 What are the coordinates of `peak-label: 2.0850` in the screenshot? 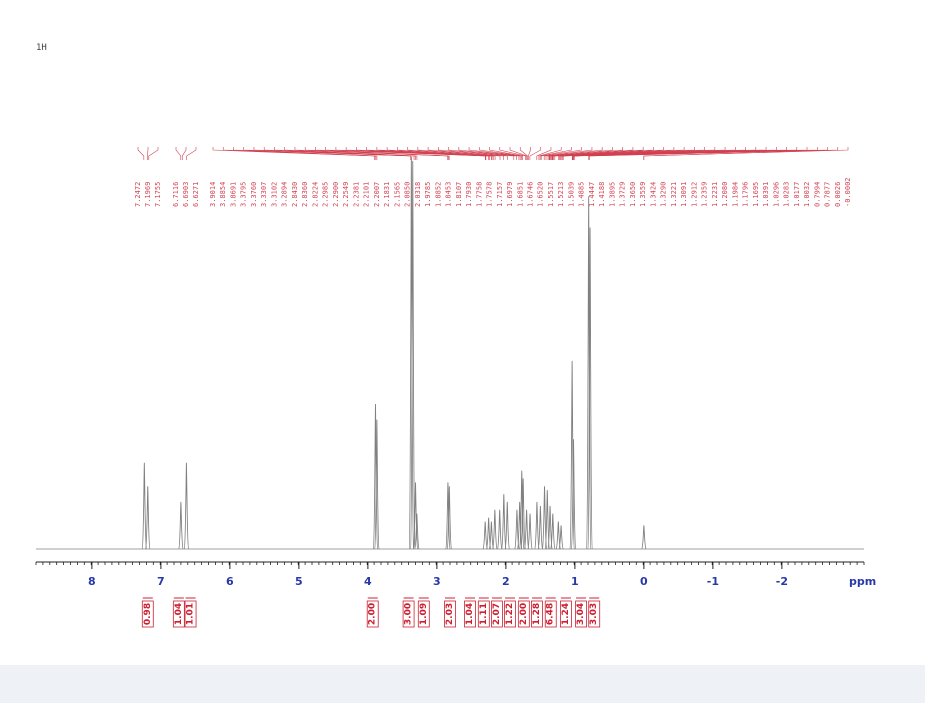 It's located at (408, 194).